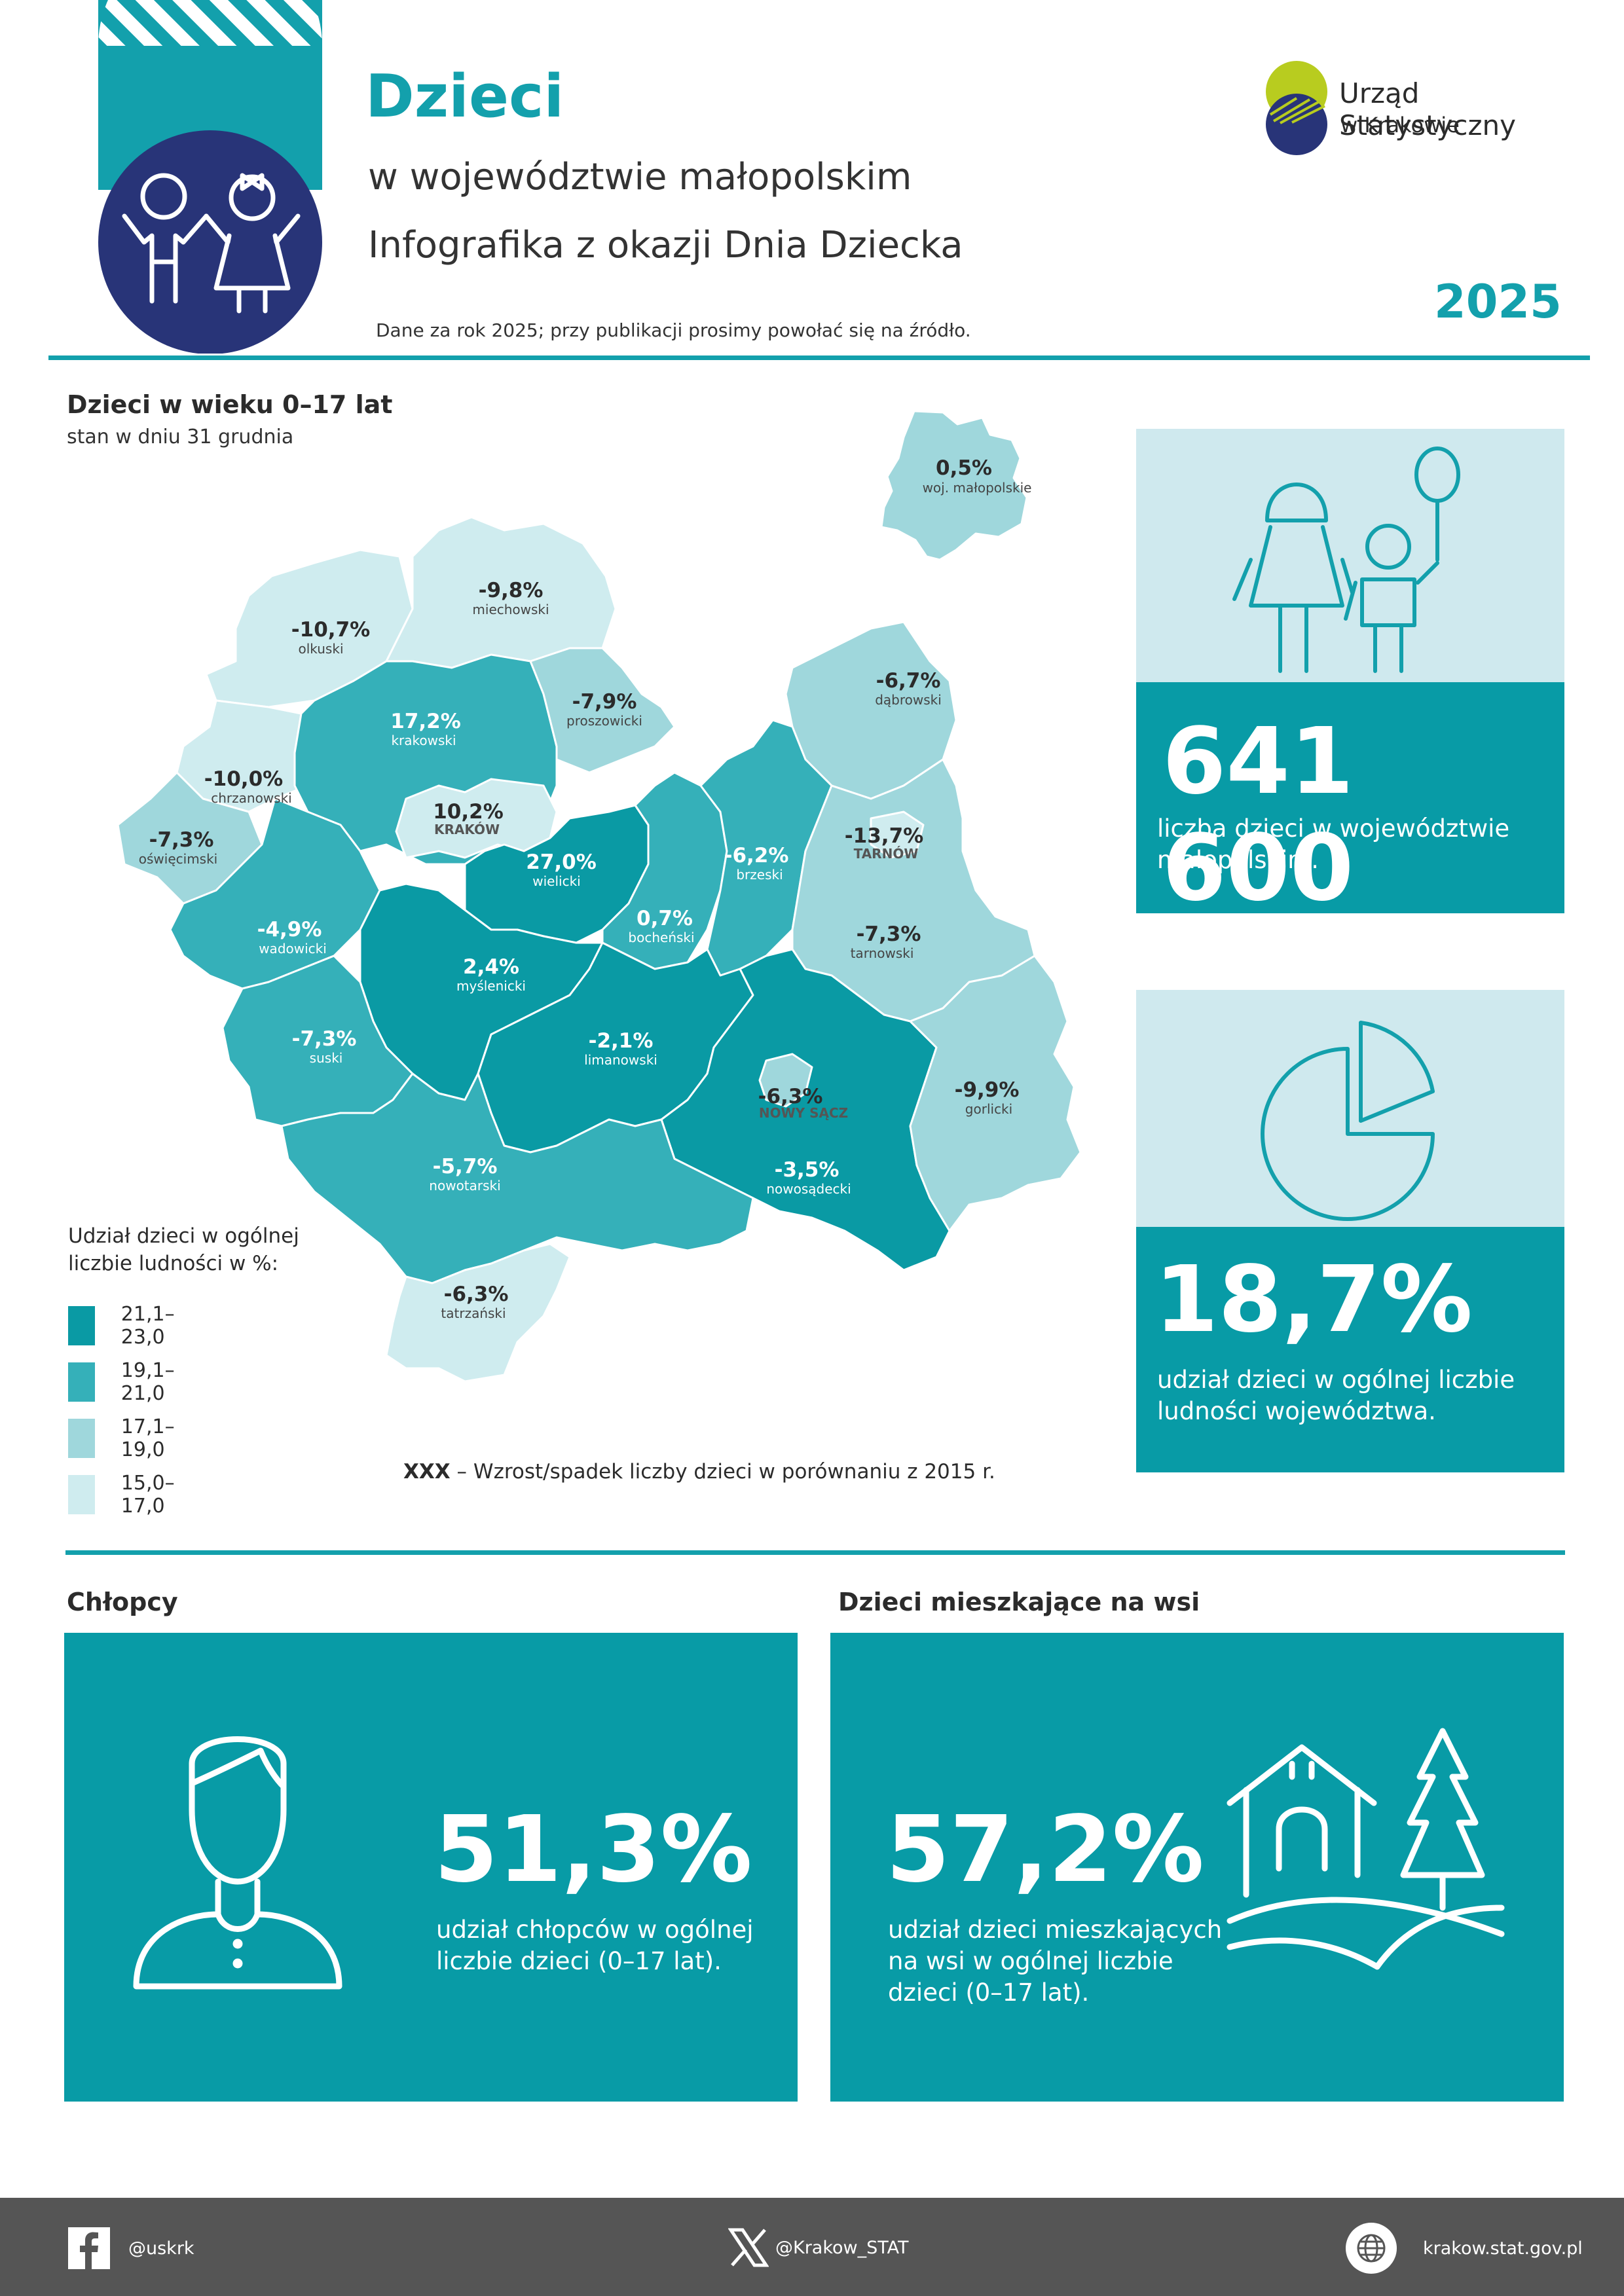 The image size is (1624, 2296). I want to click on svg-text: -5,7%, so click(465, 1166).